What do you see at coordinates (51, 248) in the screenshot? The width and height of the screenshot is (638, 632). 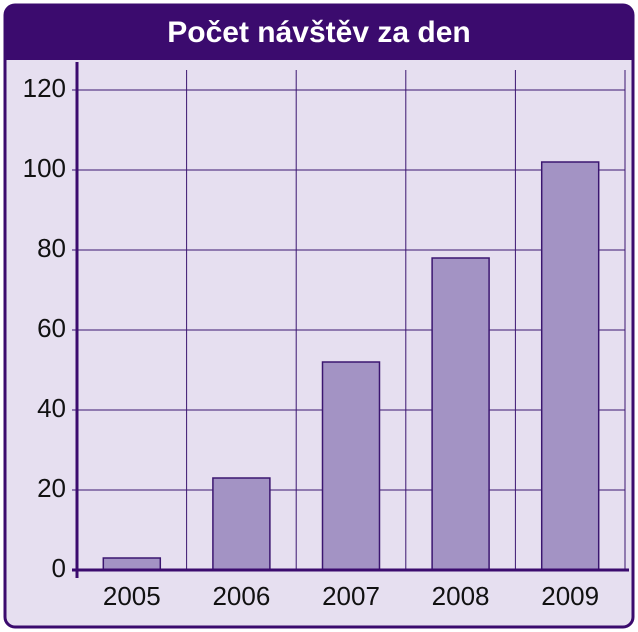 I see `y-tick-label: 80` at bounding box center [51, 248].